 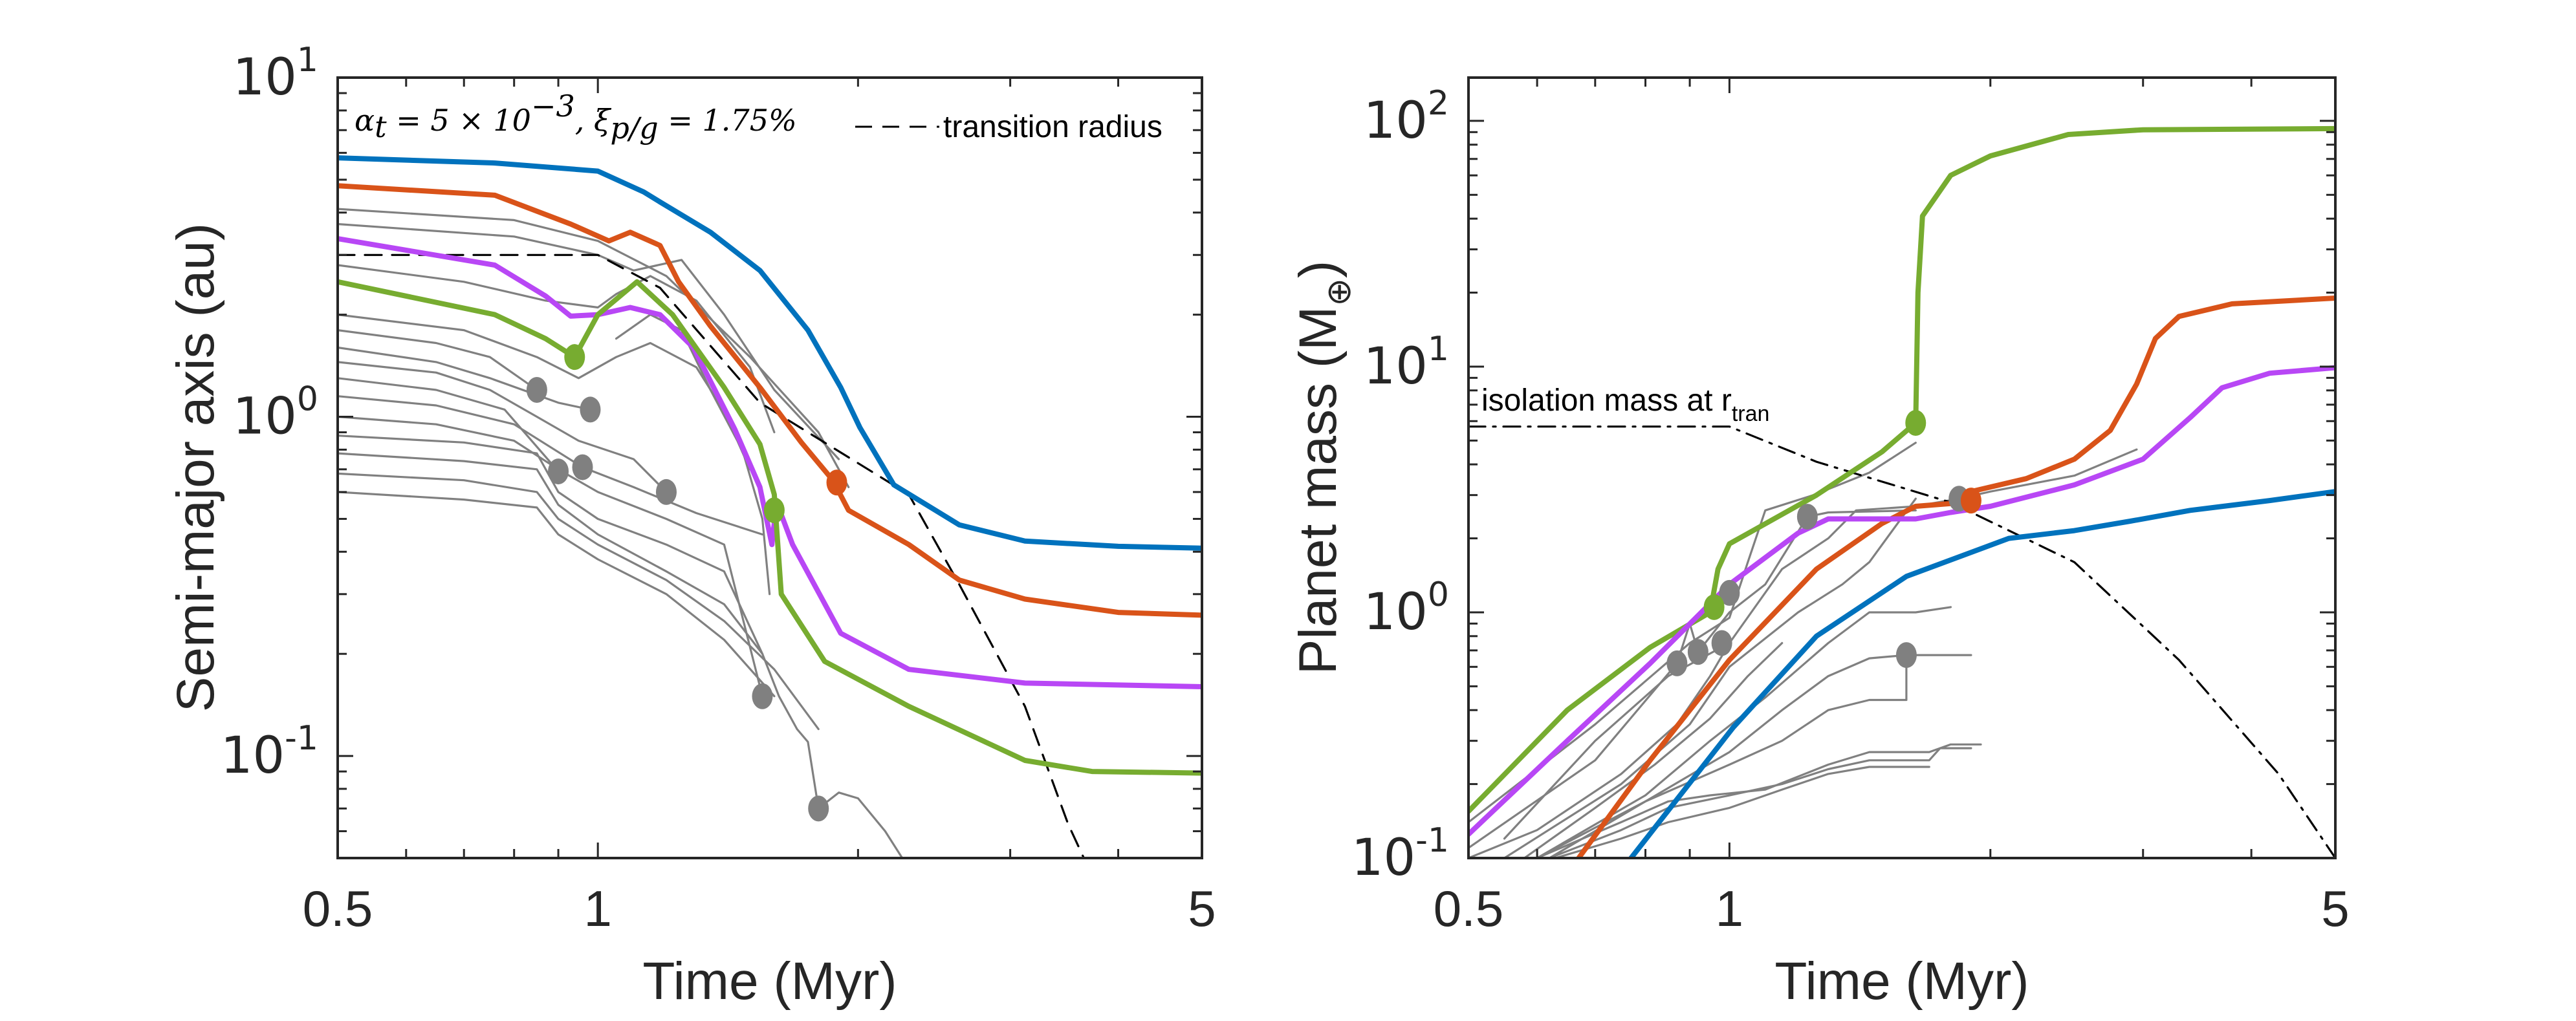 What do you see at coordinates (769, 981) in the screenshot?
I see `x-axis-label-left: Time (Myr)` at bounding box center [769, 981].